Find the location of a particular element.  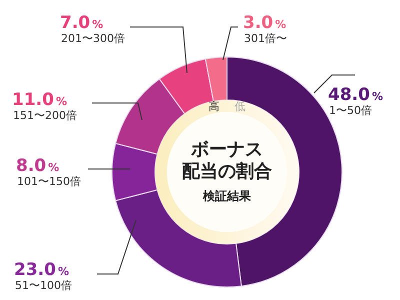

data-label: 11.0% is located at coordinates (39, 100).